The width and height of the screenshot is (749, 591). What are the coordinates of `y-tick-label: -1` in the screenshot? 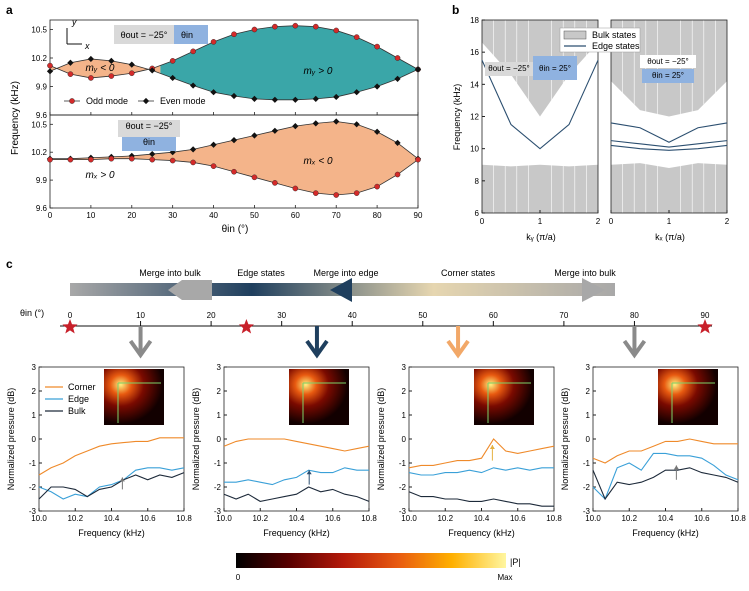 It's located at (218, 463).